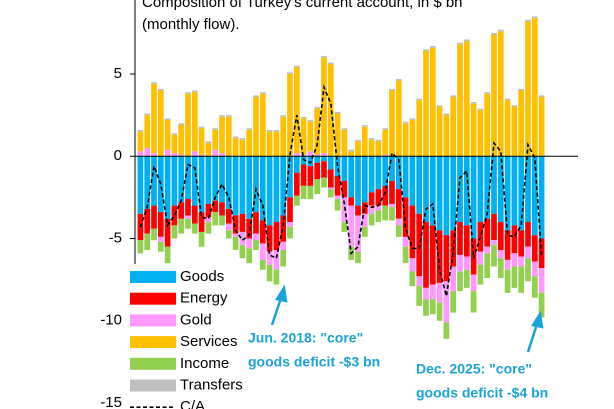 The image size is (614, 409). I want to click on legend-label: Gold, so click(196, 319).